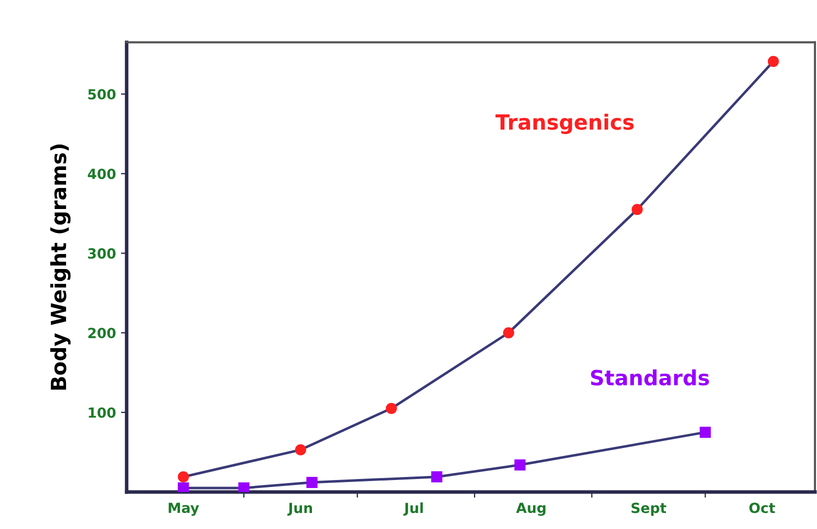  Describe the element at coordinates (184, 509) in the screenshot. I see `x-tick-label: May` at that location.